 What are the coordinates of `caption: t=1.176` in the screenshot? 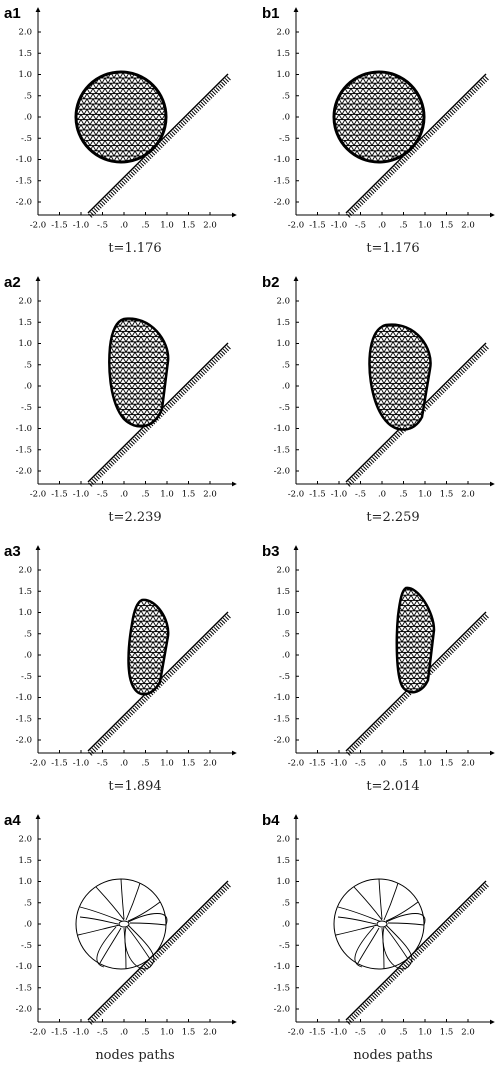 It's located at (134, 248).